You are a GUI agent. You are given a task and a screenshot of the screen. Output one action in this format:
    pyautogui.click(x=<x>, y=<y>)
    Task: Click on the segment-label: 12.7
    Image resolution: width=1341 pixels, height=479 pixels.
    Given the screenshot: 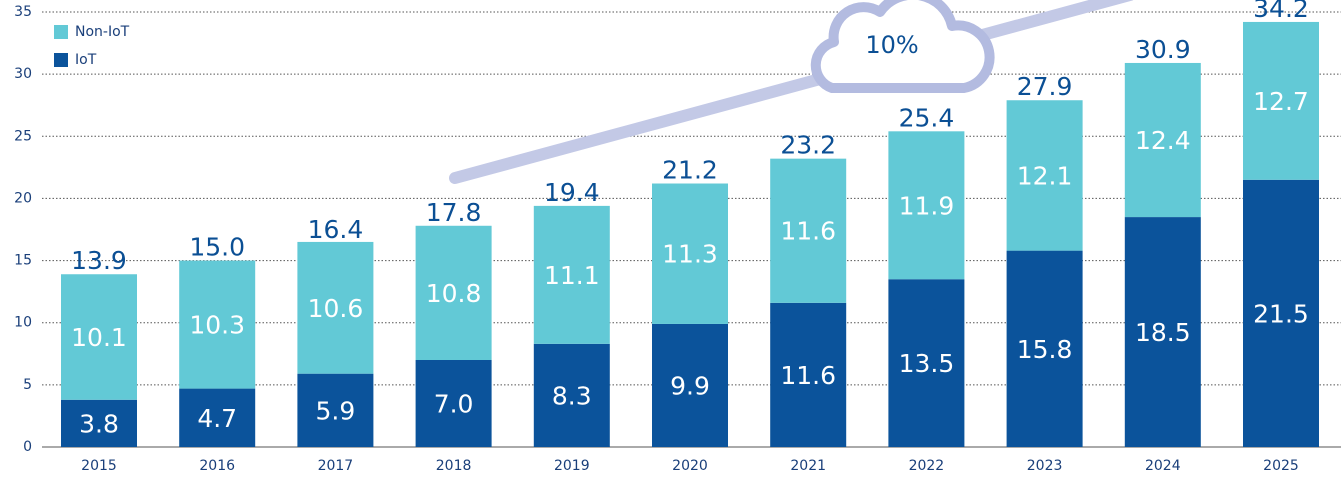 What is the action you would take?
    pyautogui.click(x=1281, y=101)
    